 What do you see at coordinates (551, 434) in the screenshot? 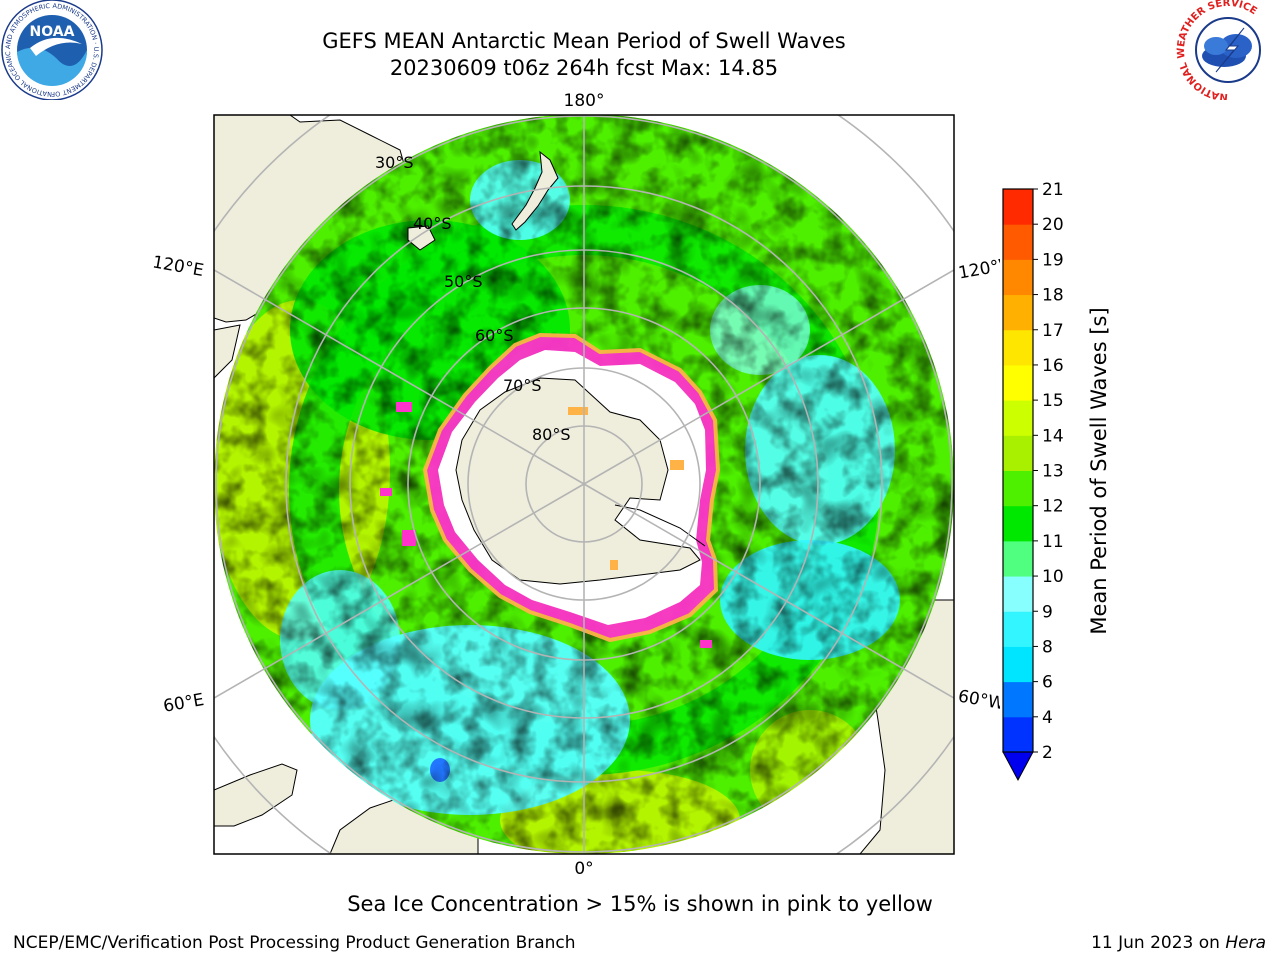
I see `lat-label-80s: 80°S` at bounding box center [551, 434].